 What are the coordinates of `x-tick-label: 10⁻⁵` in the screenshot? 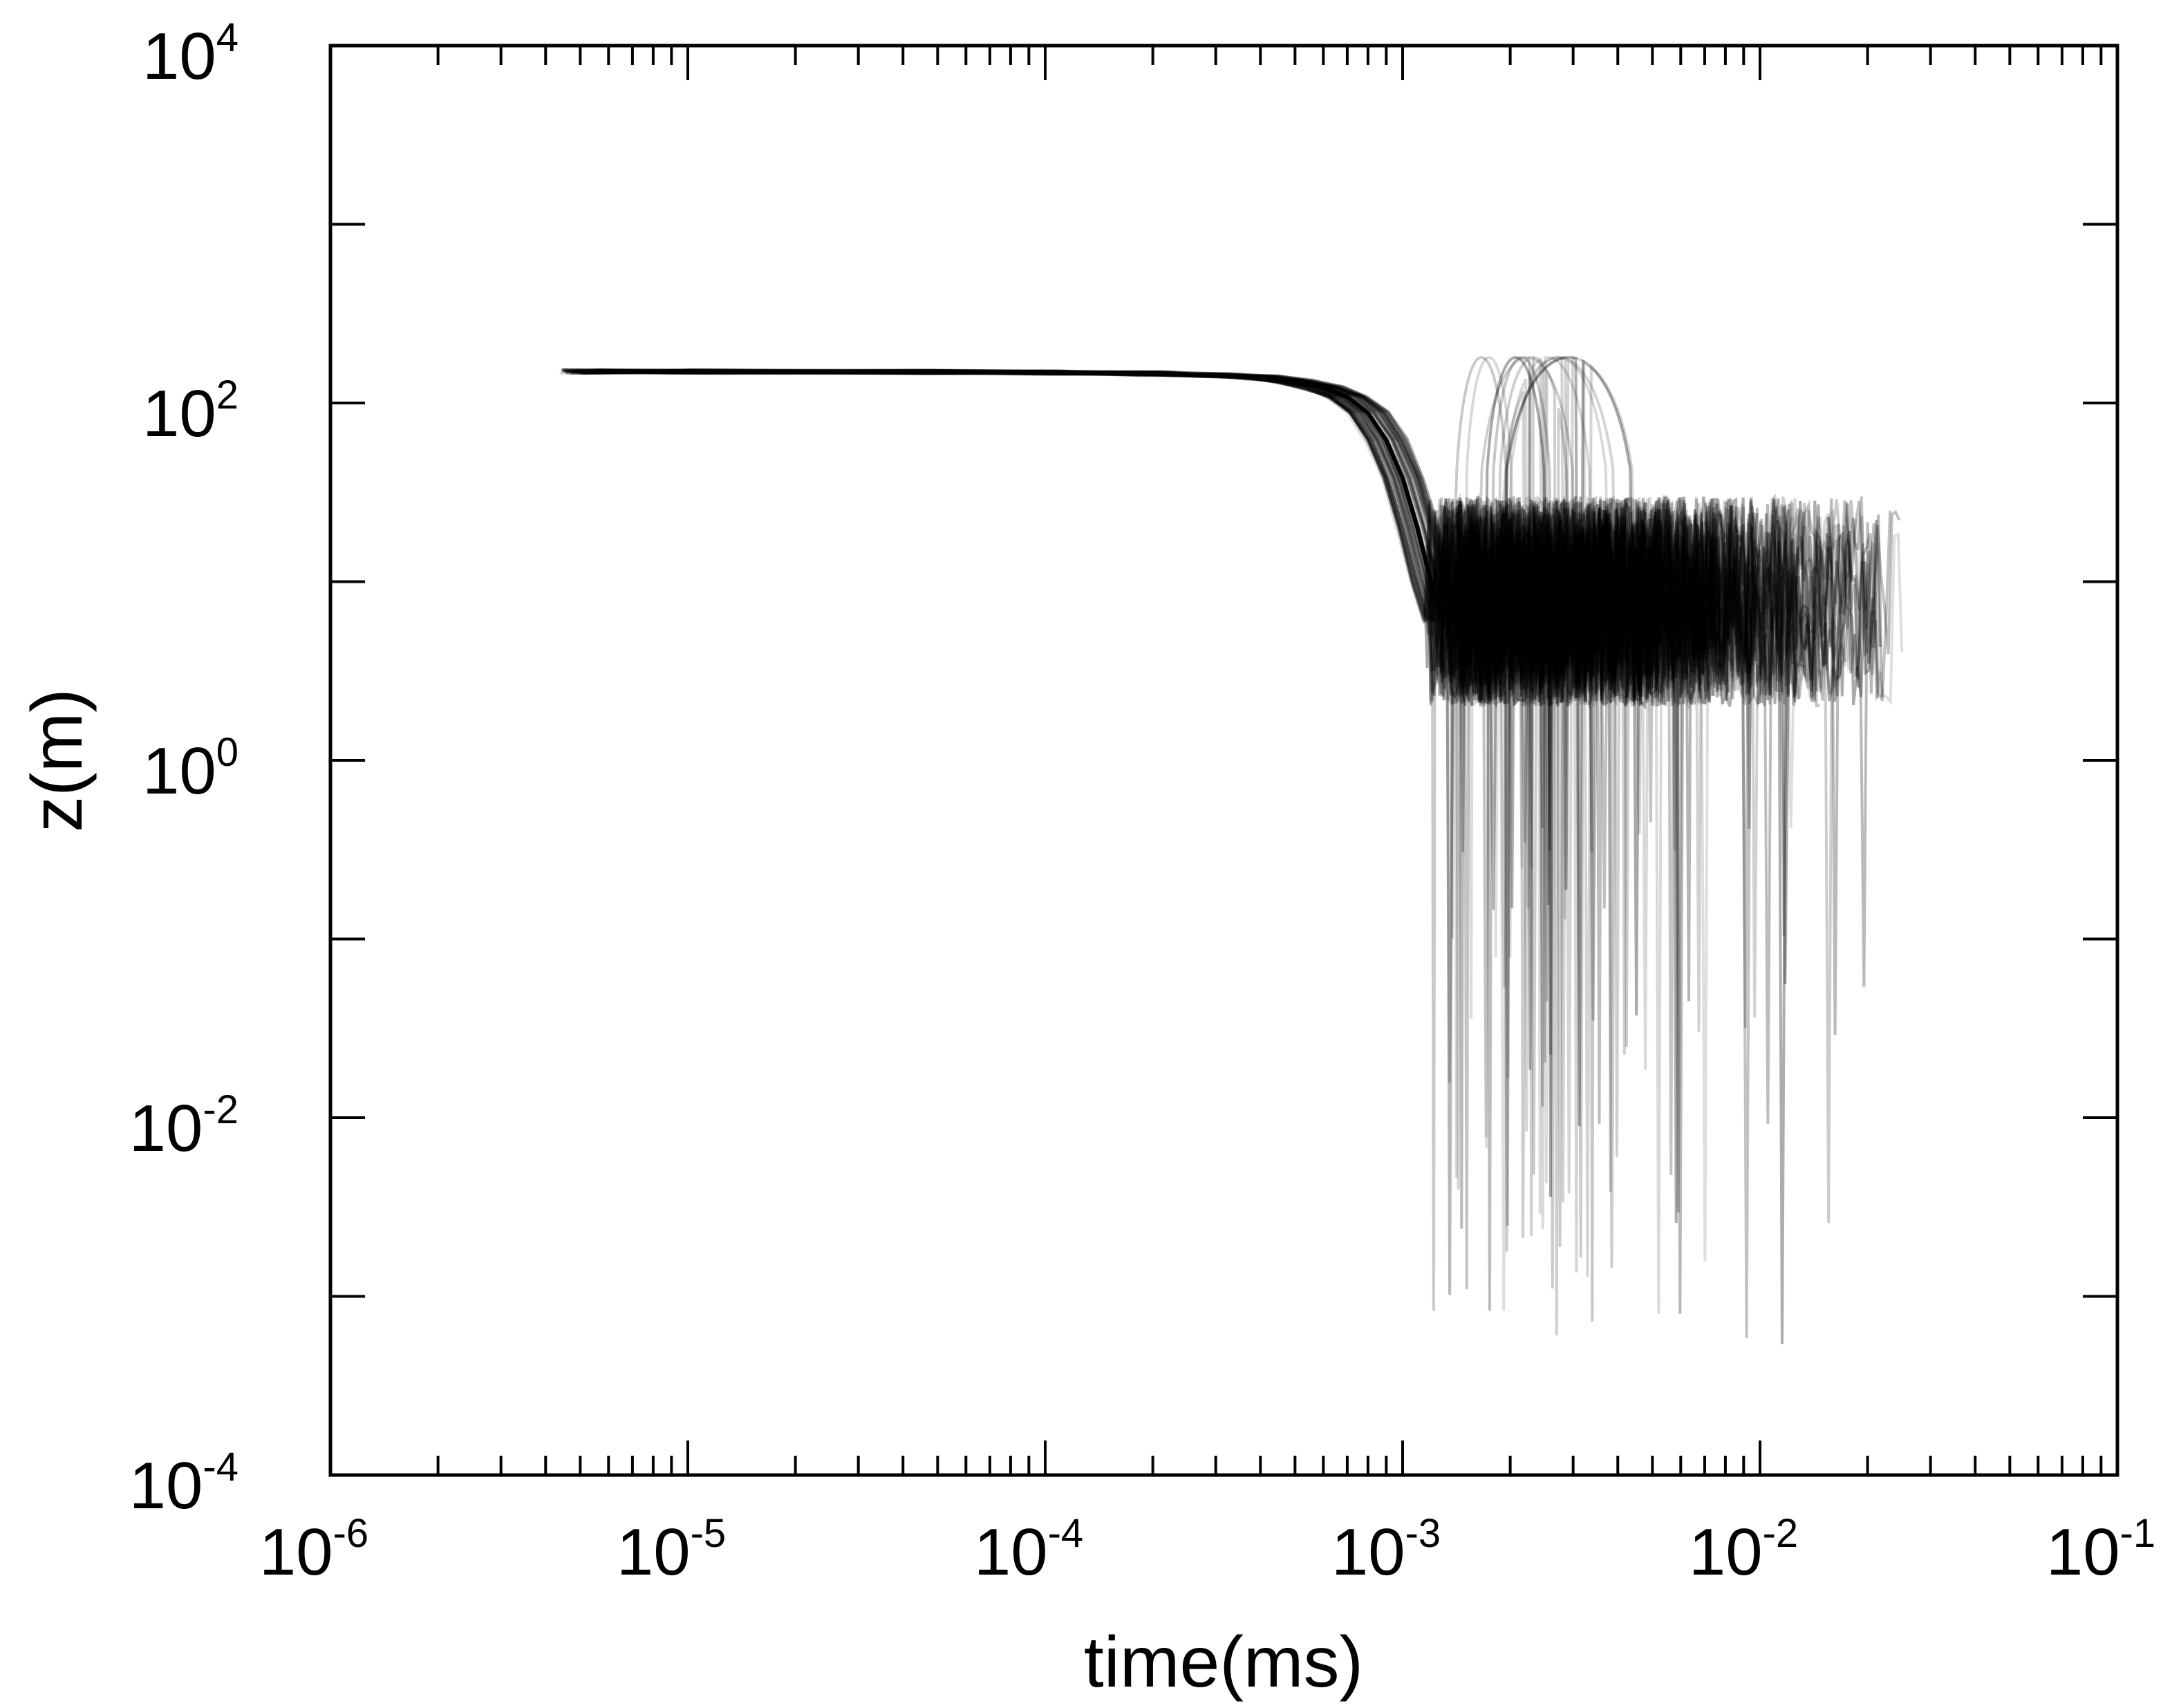 It's located at (671, 1550).